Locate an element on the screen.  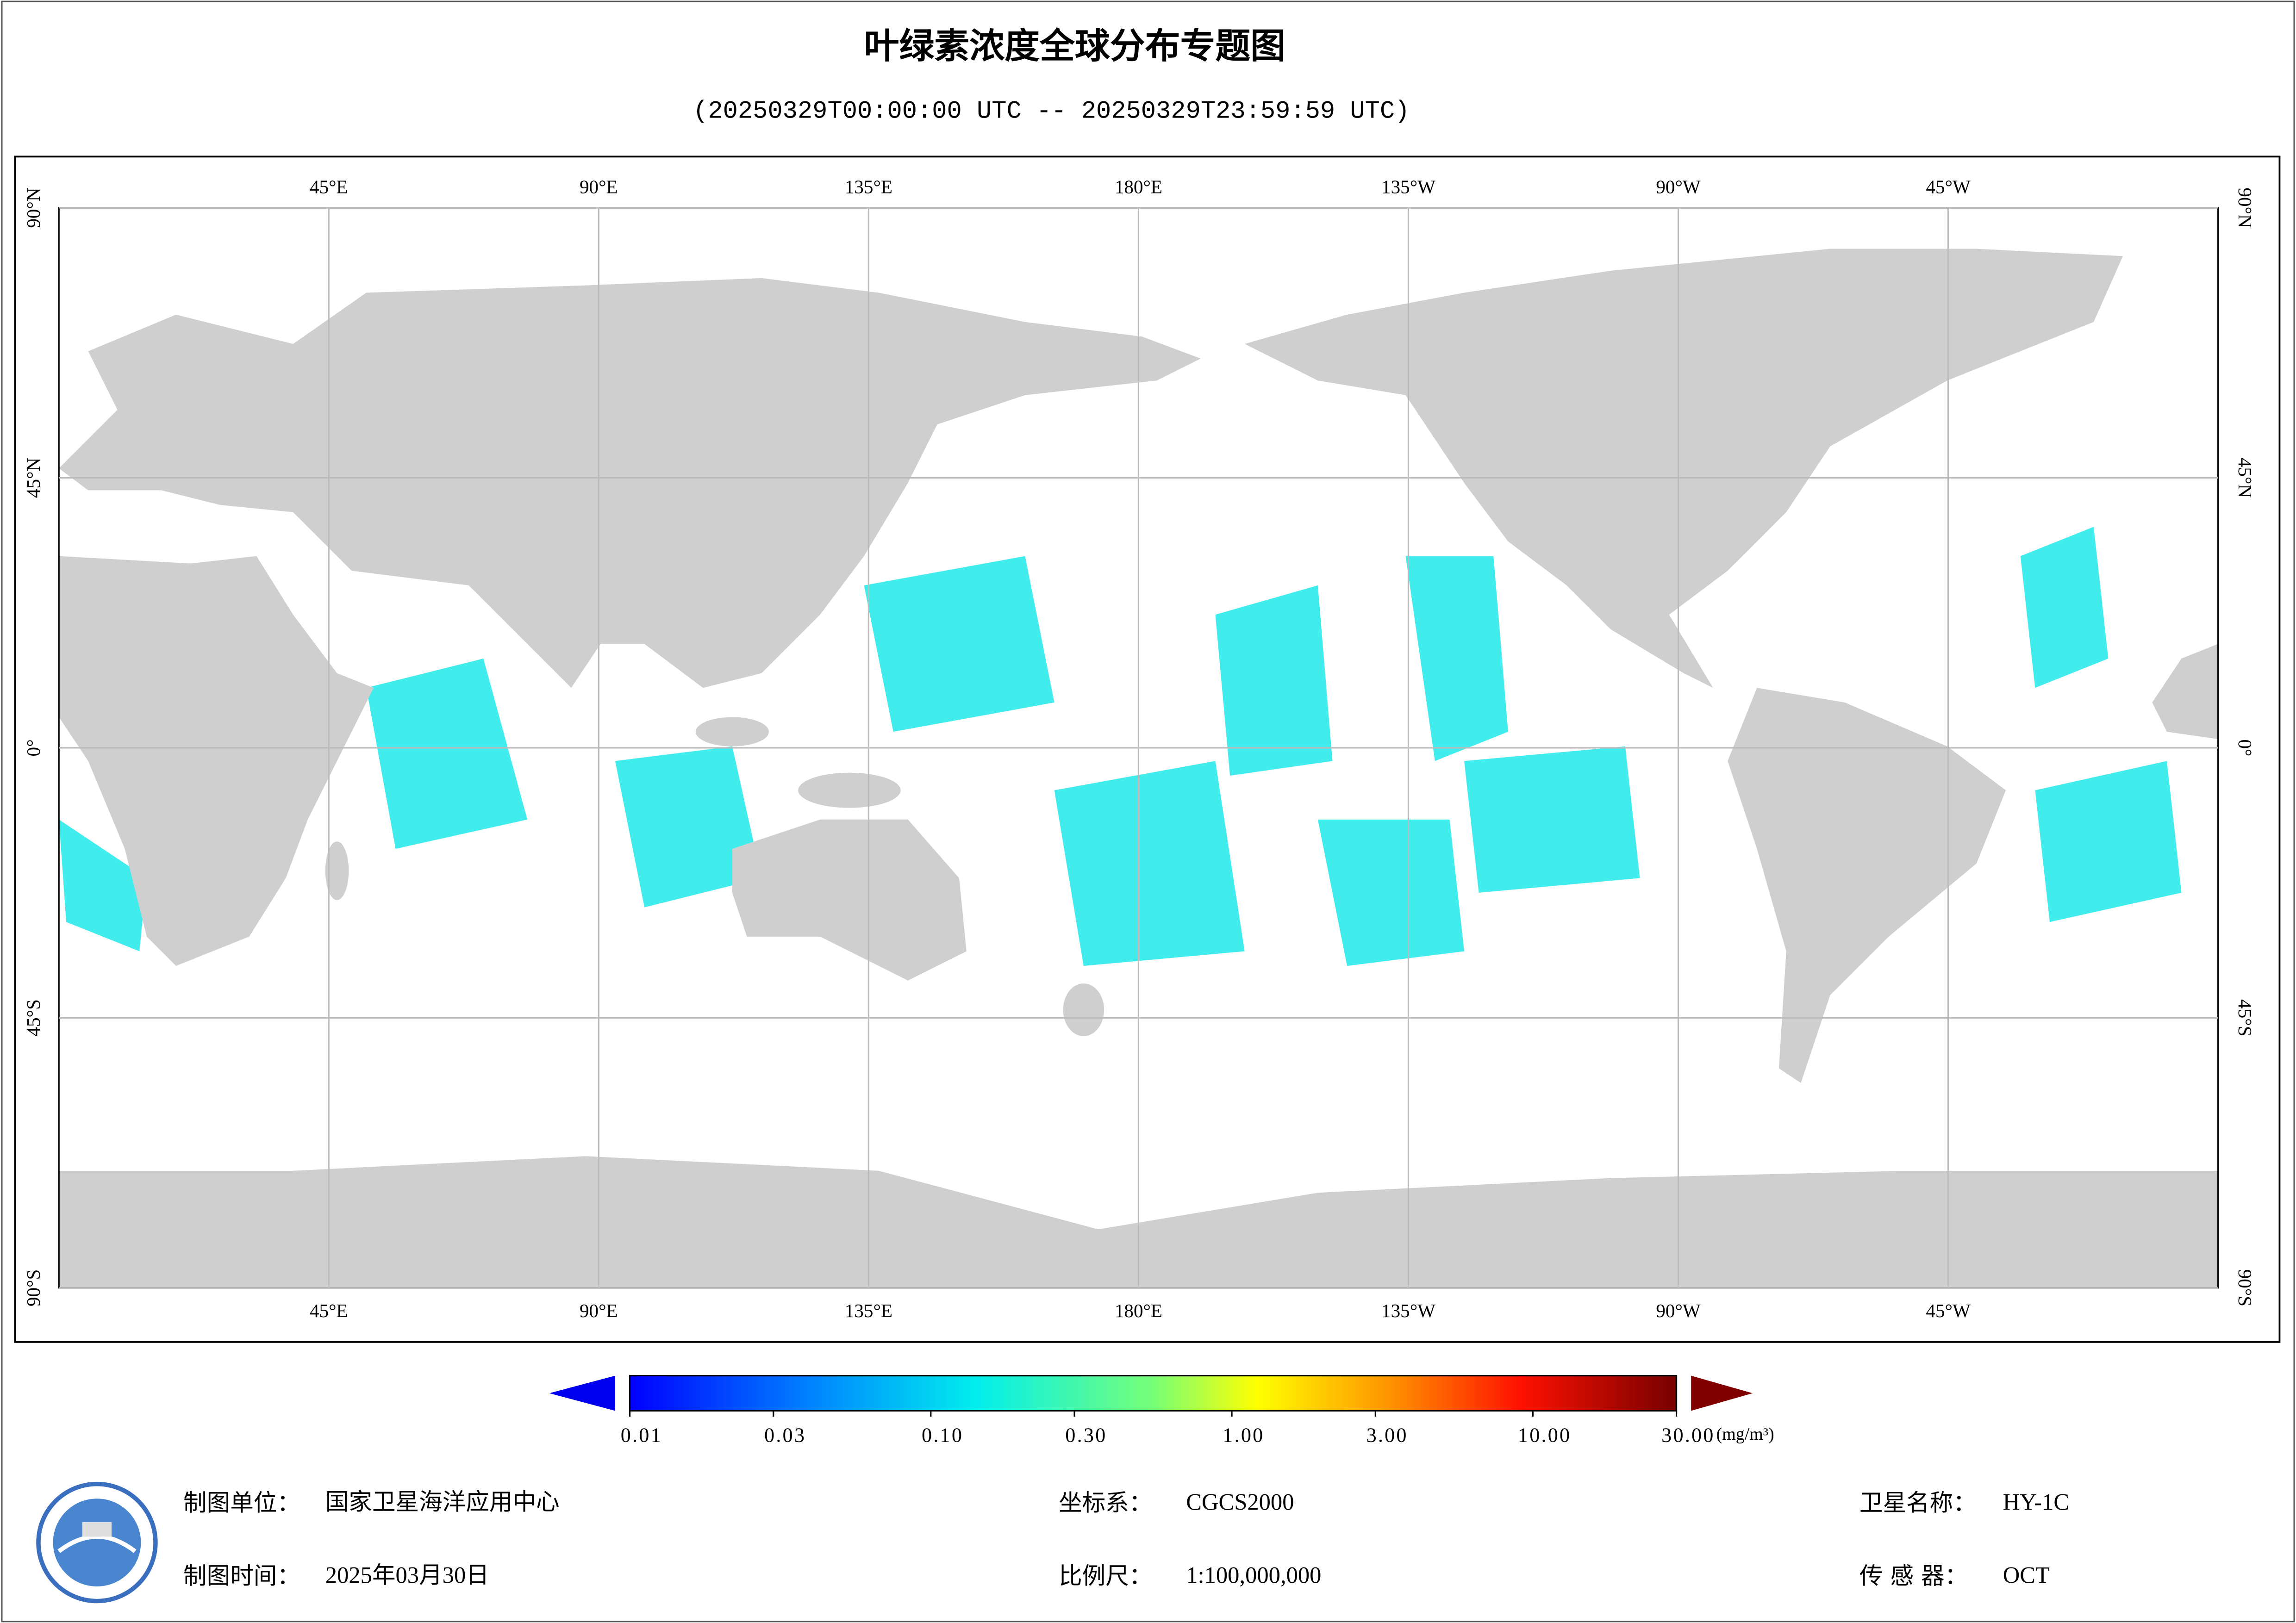
footer-label: 制图单位： is located at coordinates (241, 1502).